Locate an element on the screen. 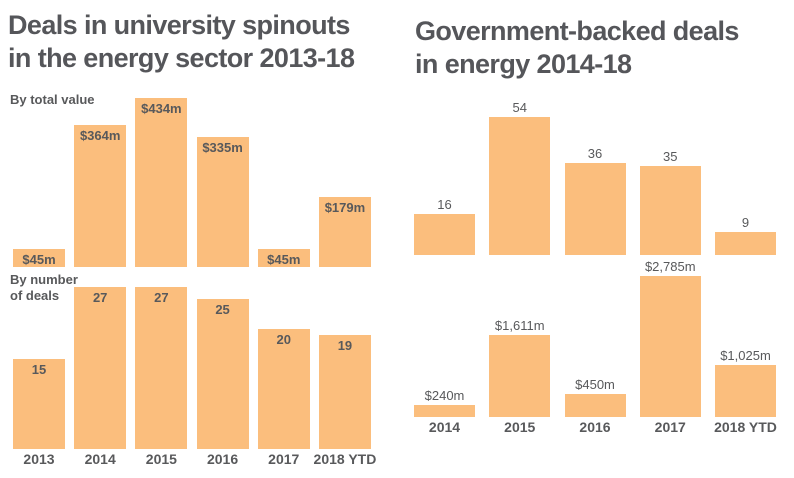 This screenshot has width=794, height=478. bar-value-label-2015: 54 is located at coordinates (519, 107).